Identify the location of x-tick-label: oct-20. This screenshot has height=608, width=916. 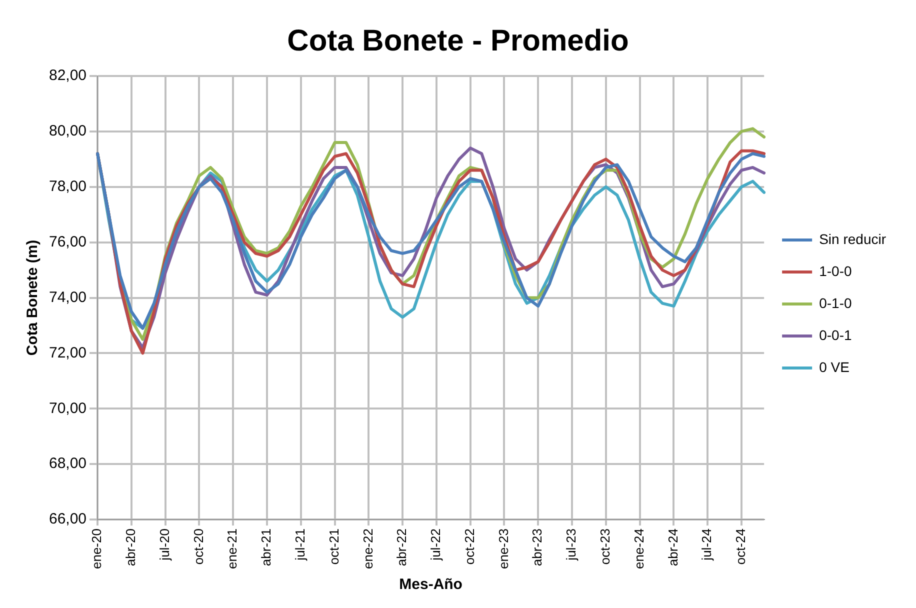
(198, 546).